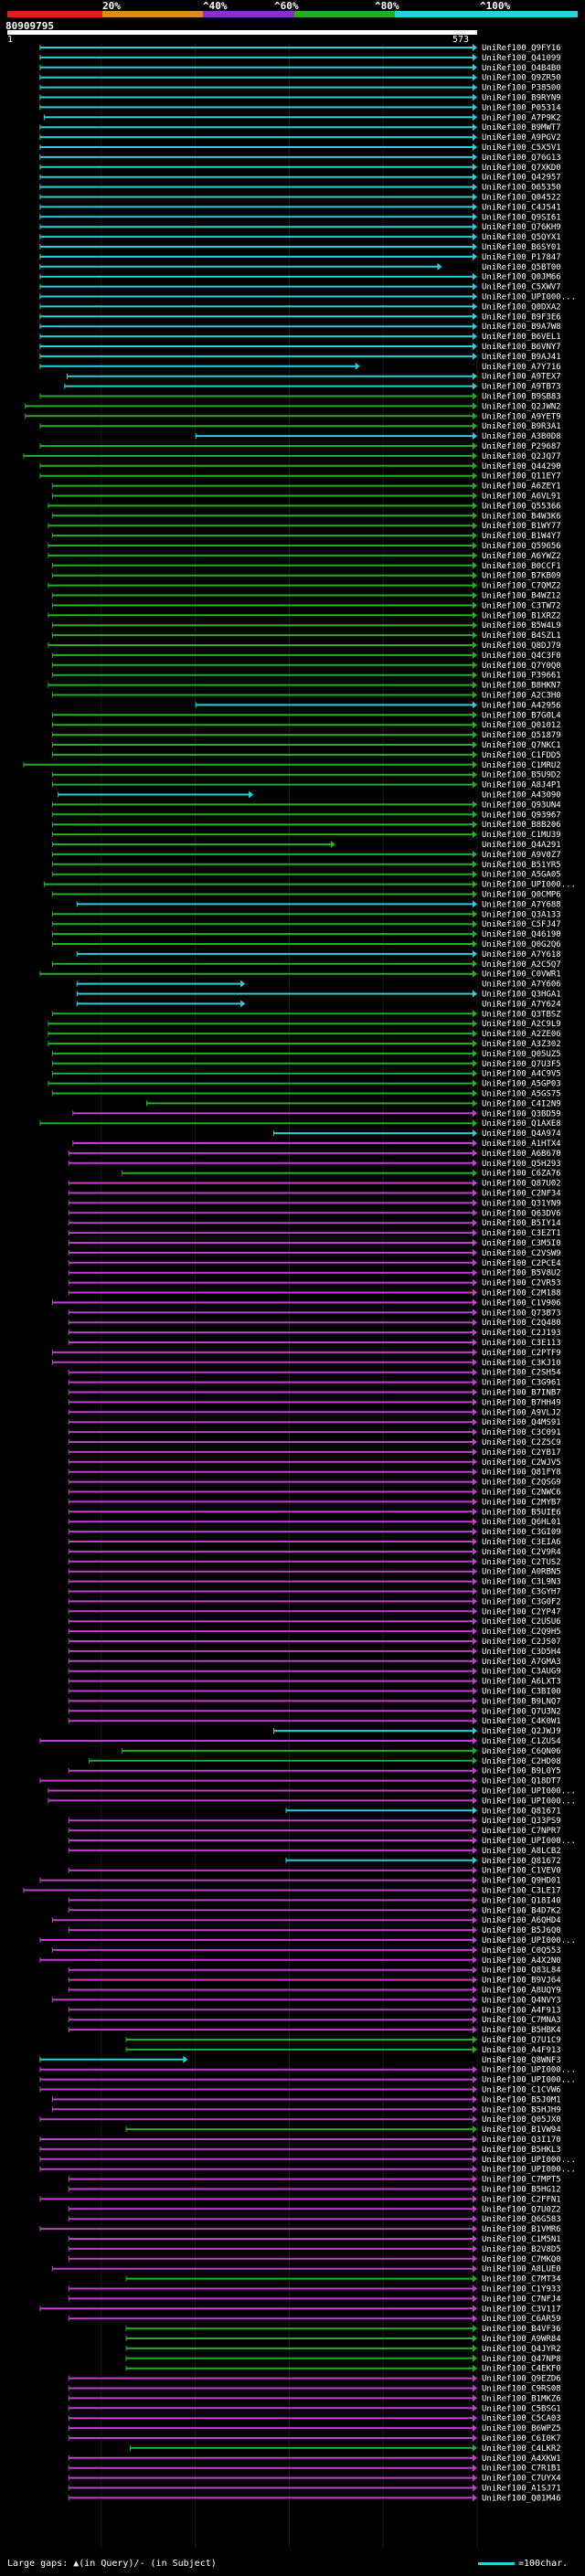 This screenshot has width=585, height=2576. I want to click on hit-label: UniRef100_O4B4B0, so click(521, 68).